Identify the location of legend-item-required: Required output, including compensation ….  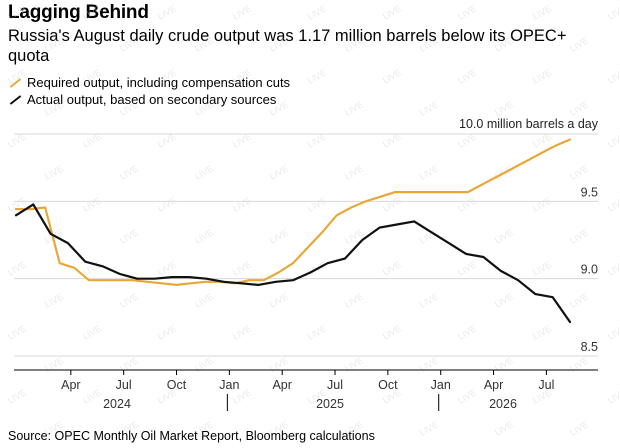
(149, 82).